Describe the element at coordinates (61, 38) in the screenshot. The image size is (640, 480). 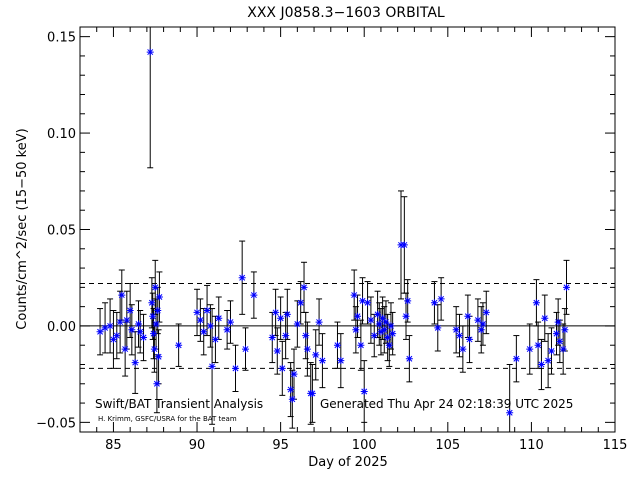
I see `y-tick-label: 0.15` at that location.